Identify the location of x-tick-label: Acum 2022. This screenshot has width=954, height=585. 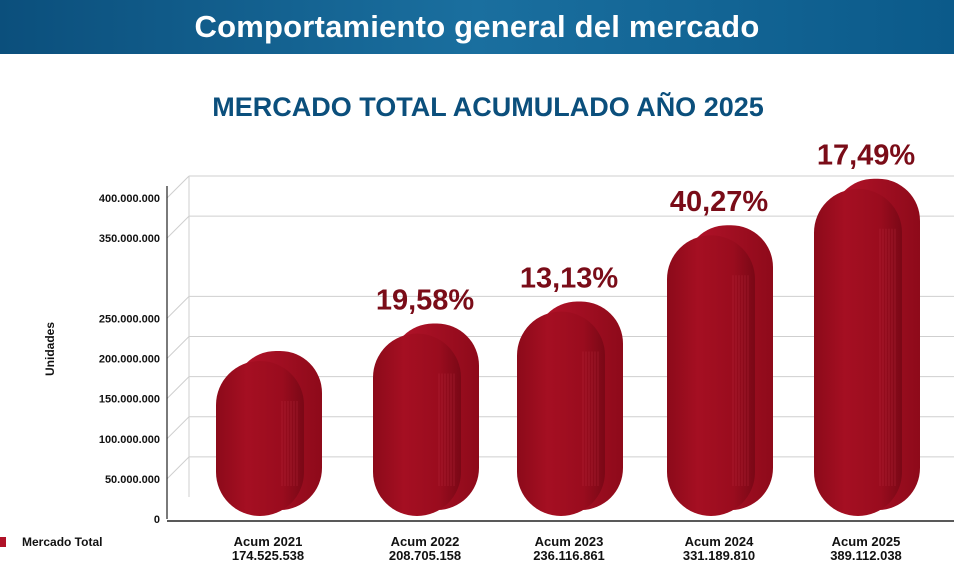
(425, 541).